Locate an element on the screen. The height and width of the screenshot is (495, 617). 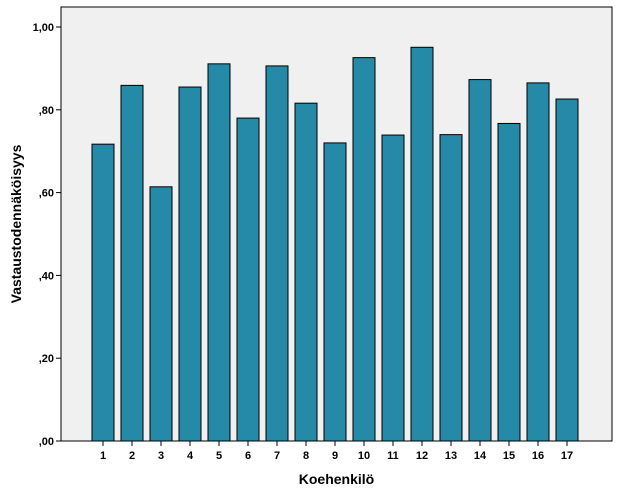
x-tick-label: 8 is located at coordinates (306, 456).